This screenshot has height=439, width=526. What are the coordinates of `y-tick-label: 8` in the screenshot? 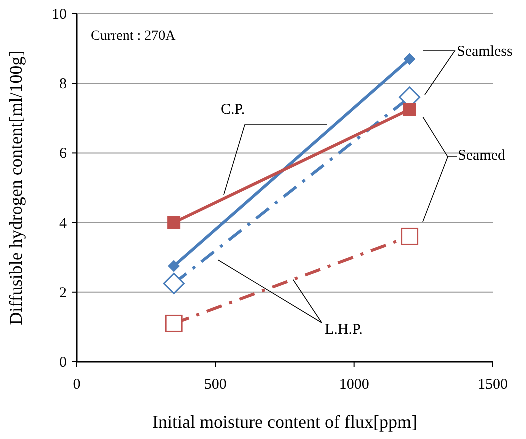 It's located at (63, 84).